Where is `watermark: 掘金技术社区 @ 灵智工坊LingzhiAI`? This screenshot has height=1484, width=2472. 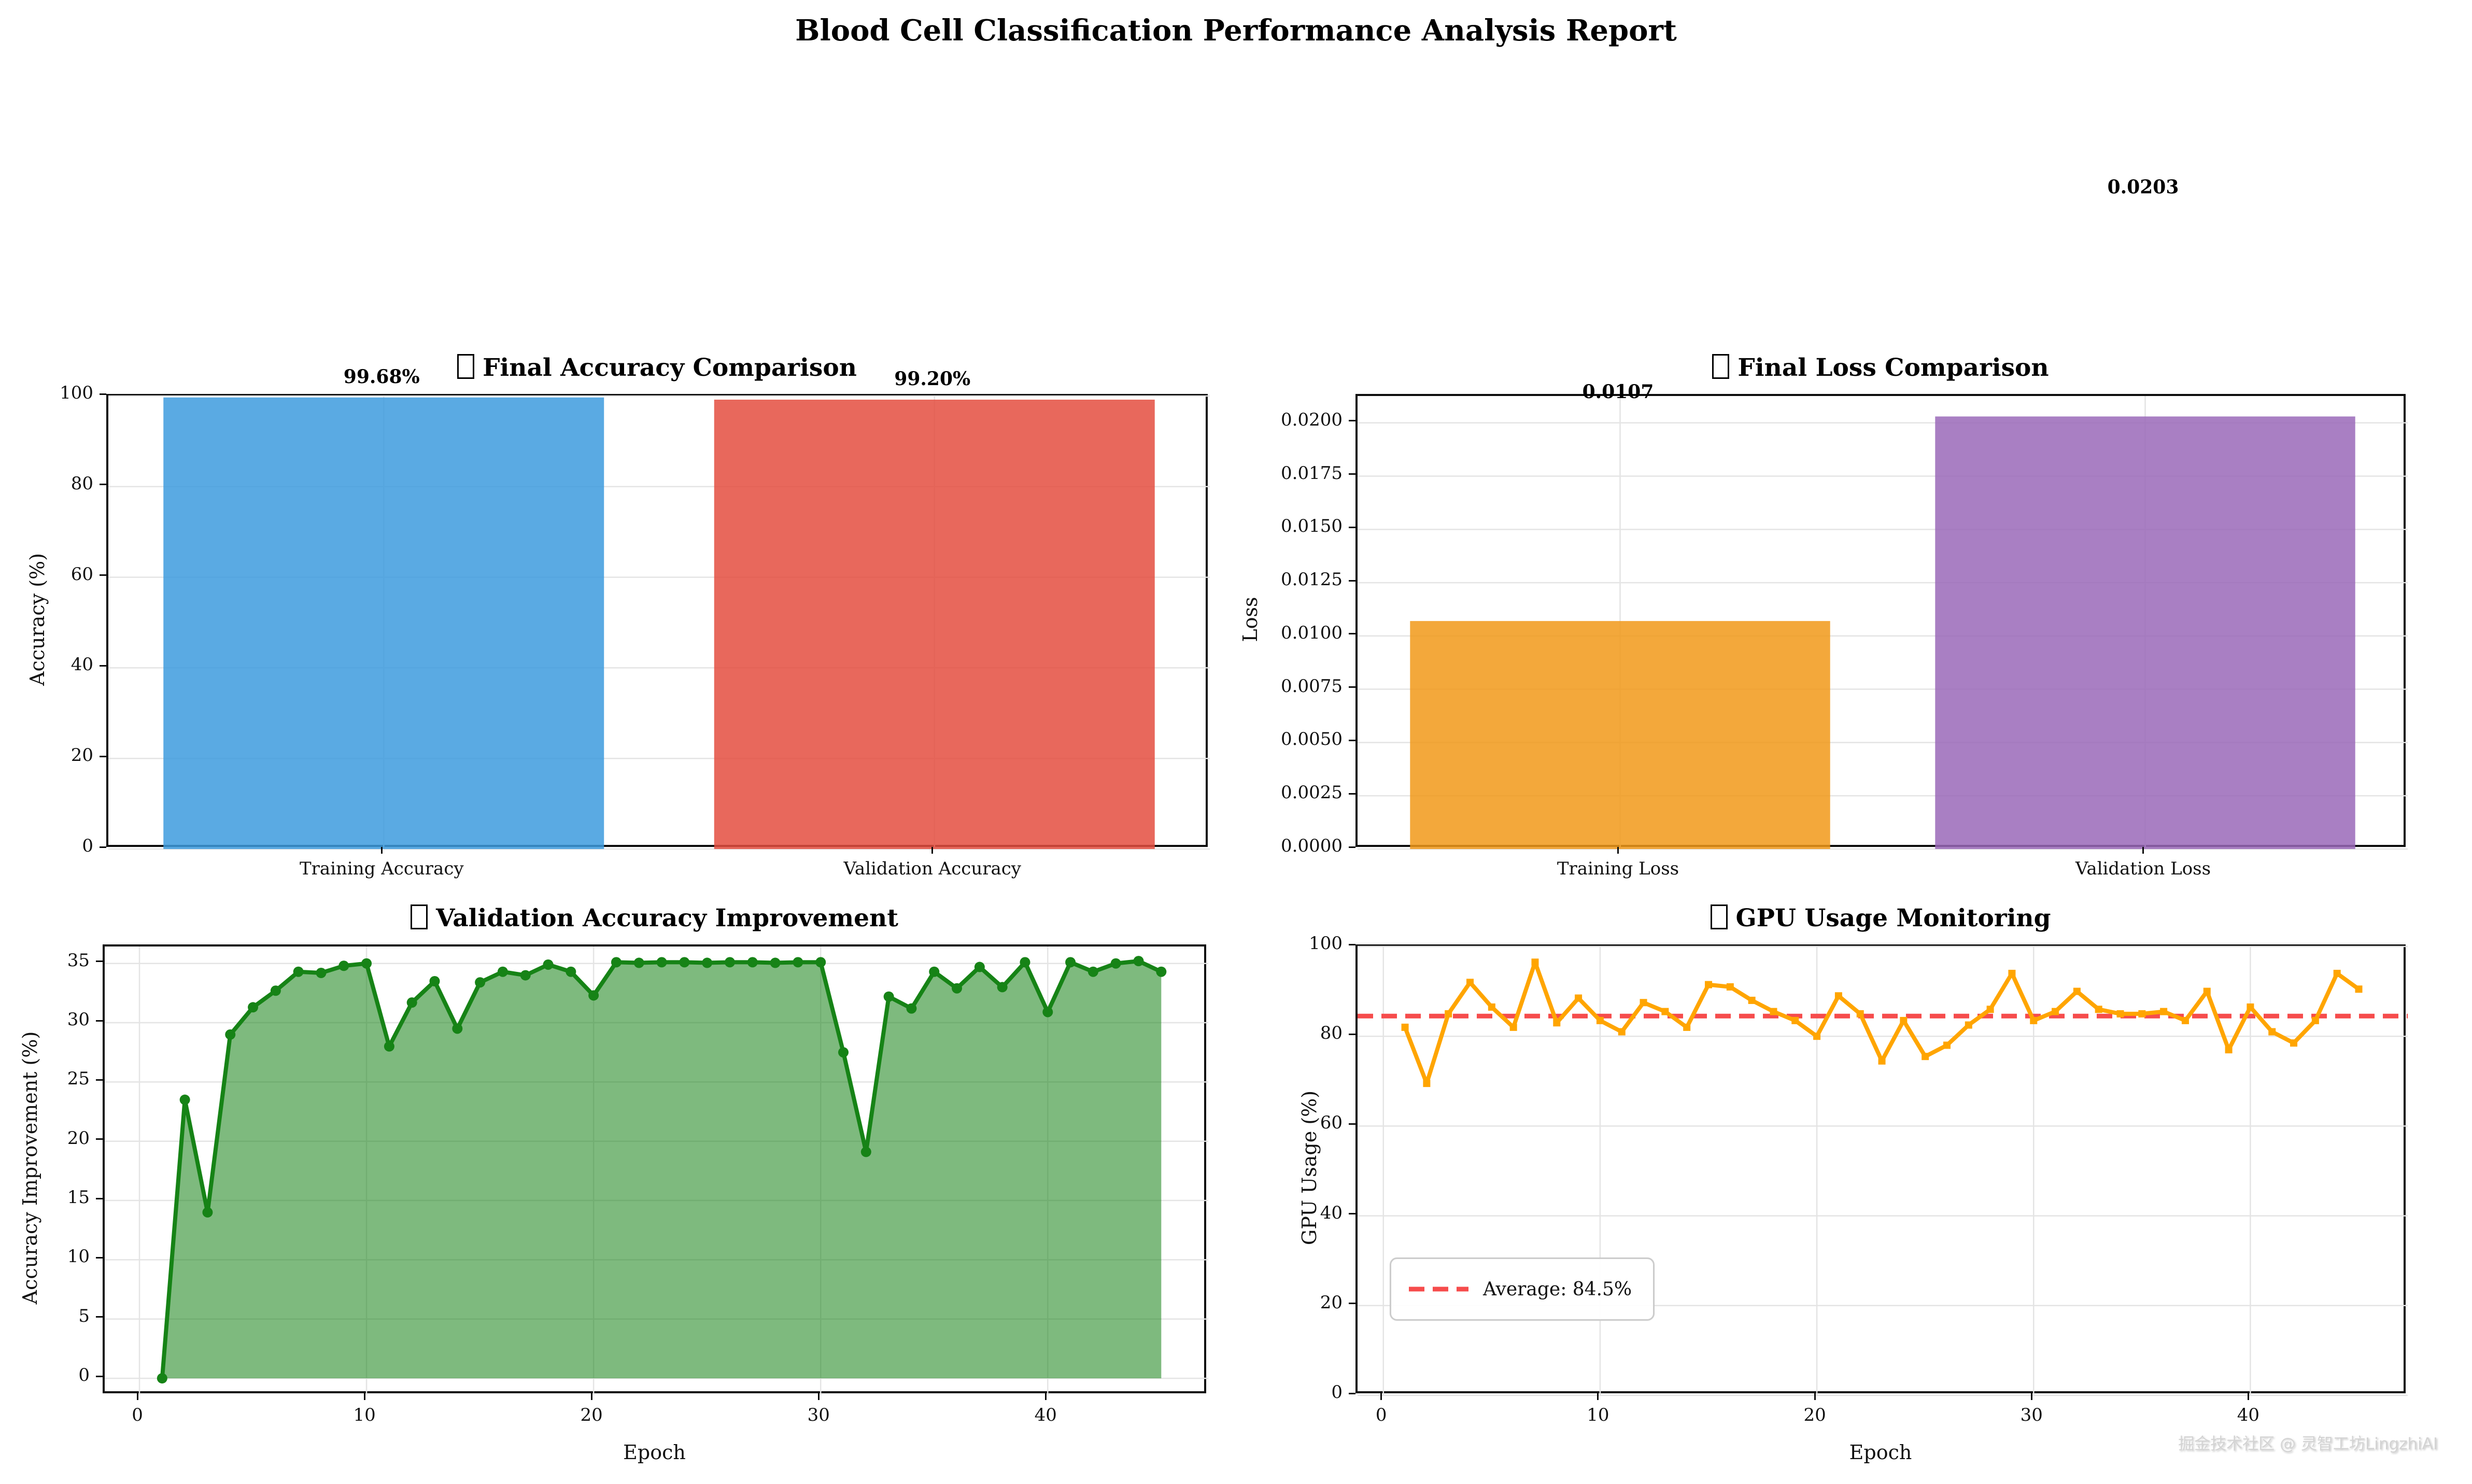 watermark: 掘金技术社区 @ 灵智工坊LingzhiAI is located at coordinates (2308, 1444).